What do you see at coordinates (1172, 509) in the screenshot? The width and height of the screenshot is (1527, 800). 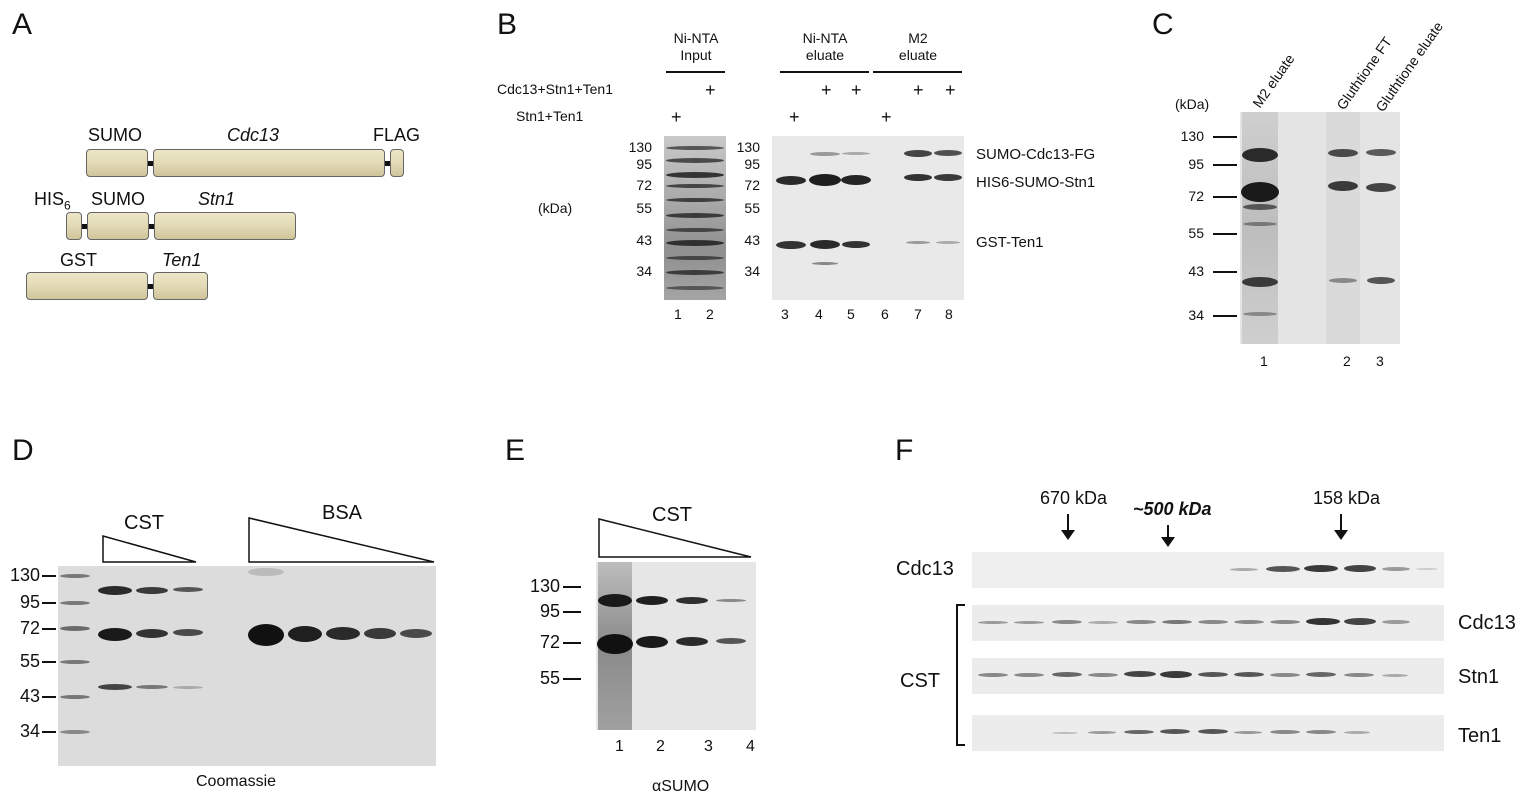 I see `marker-500-kda: ~500 kDa` at bounding box center [1172, 509].